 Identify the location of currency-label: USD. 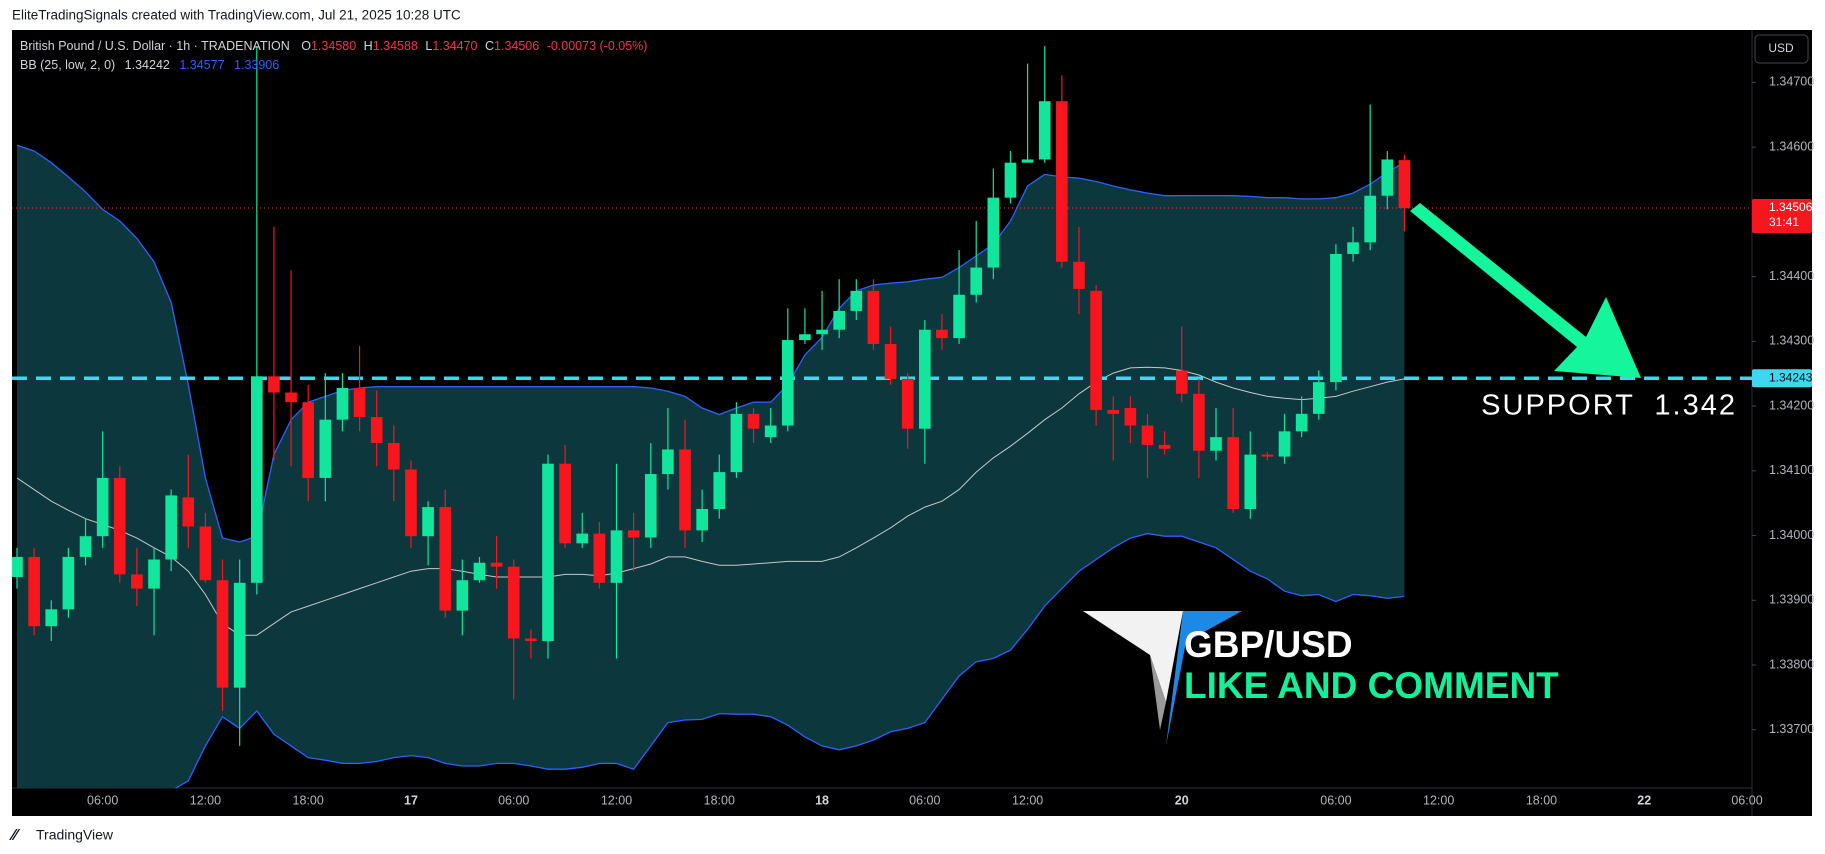
(1781, 48).